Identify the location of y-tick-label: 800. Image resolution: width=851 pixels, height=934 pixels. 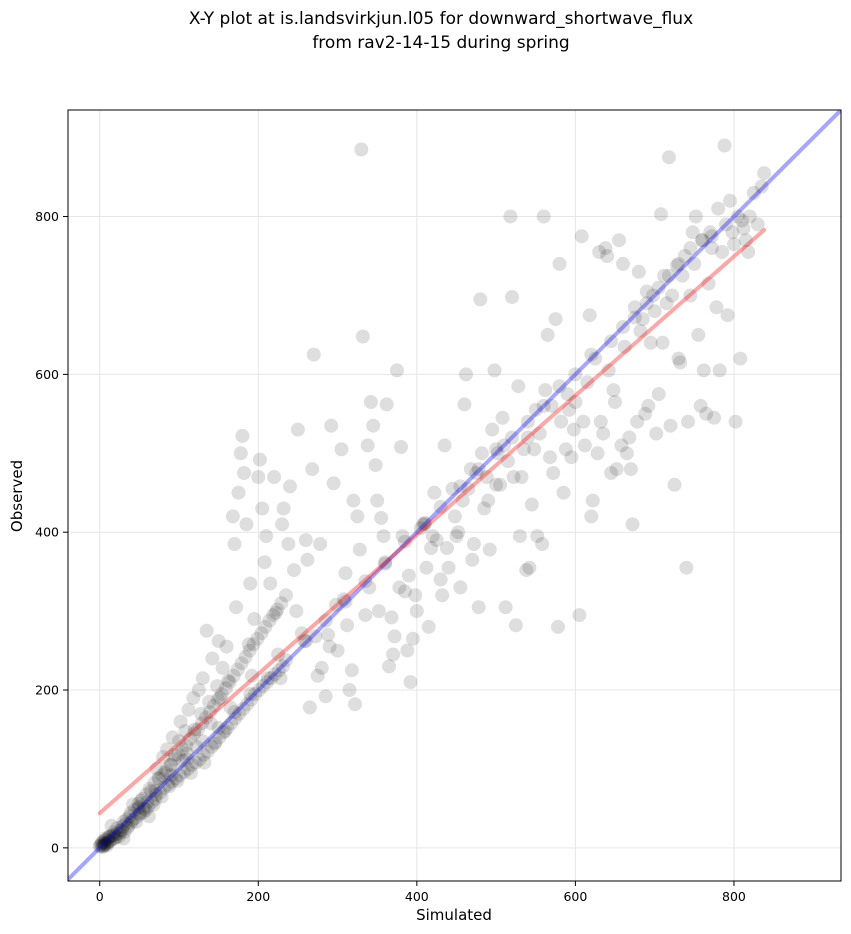
(47, 216).